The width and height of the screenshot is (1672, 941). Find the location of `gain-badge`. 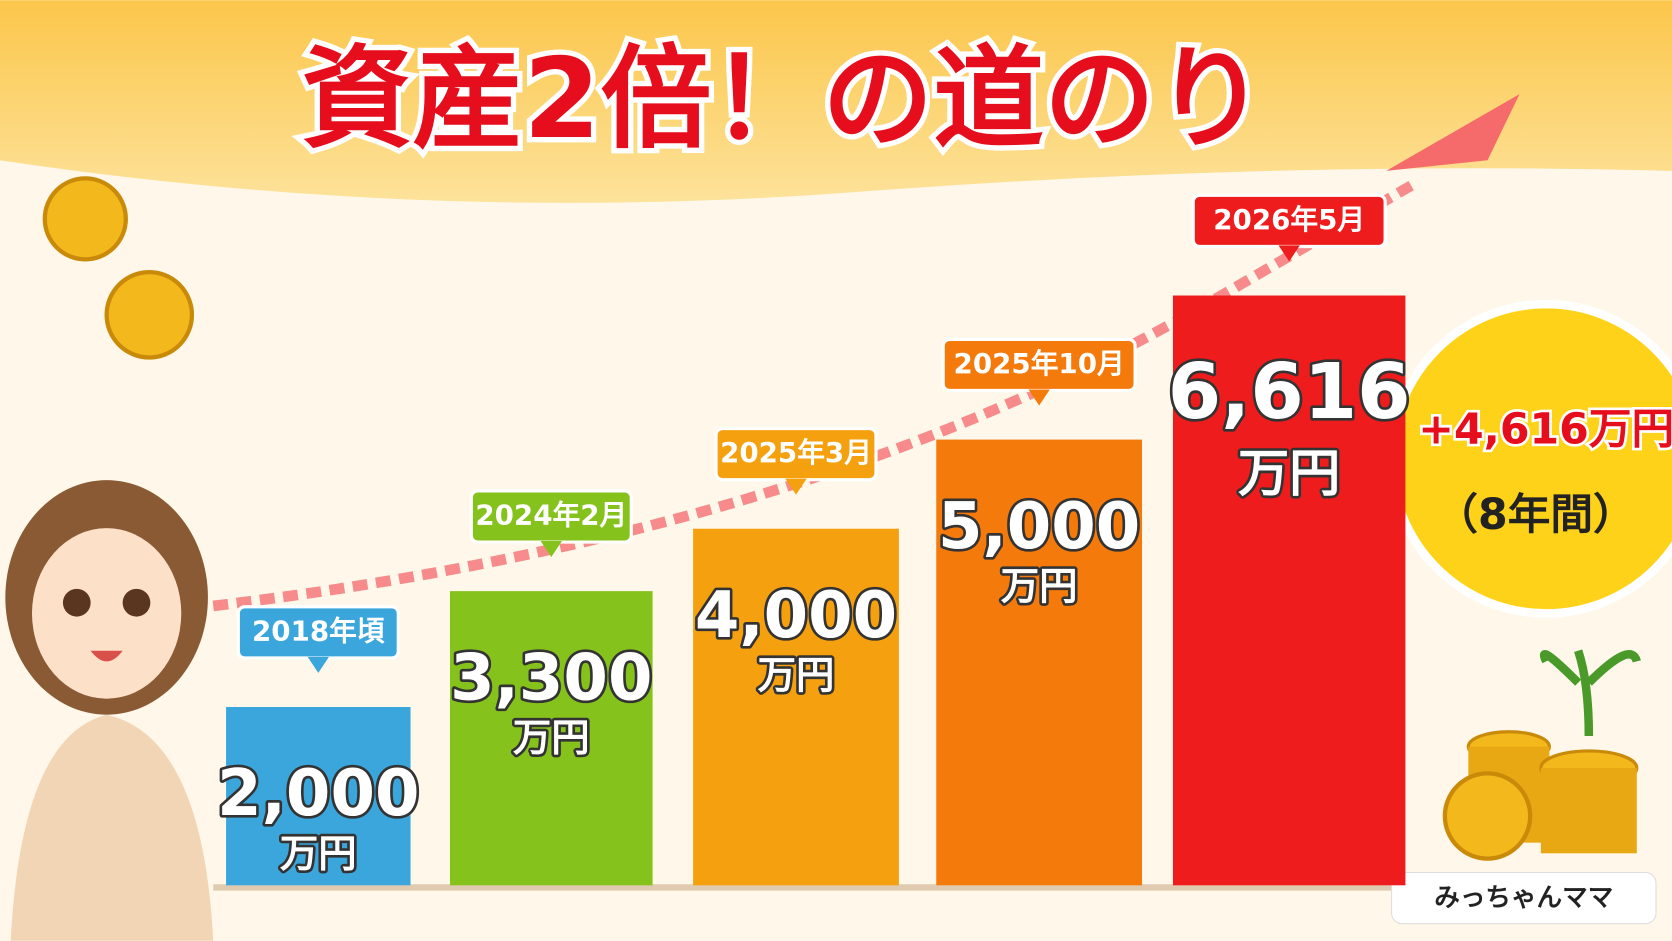

gain-badge is located at coordinates (1529, 458).